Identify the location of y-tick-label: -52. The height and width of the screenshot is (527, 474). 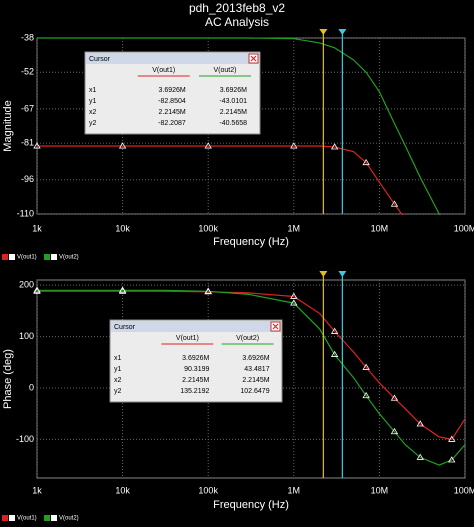
(27, 72).